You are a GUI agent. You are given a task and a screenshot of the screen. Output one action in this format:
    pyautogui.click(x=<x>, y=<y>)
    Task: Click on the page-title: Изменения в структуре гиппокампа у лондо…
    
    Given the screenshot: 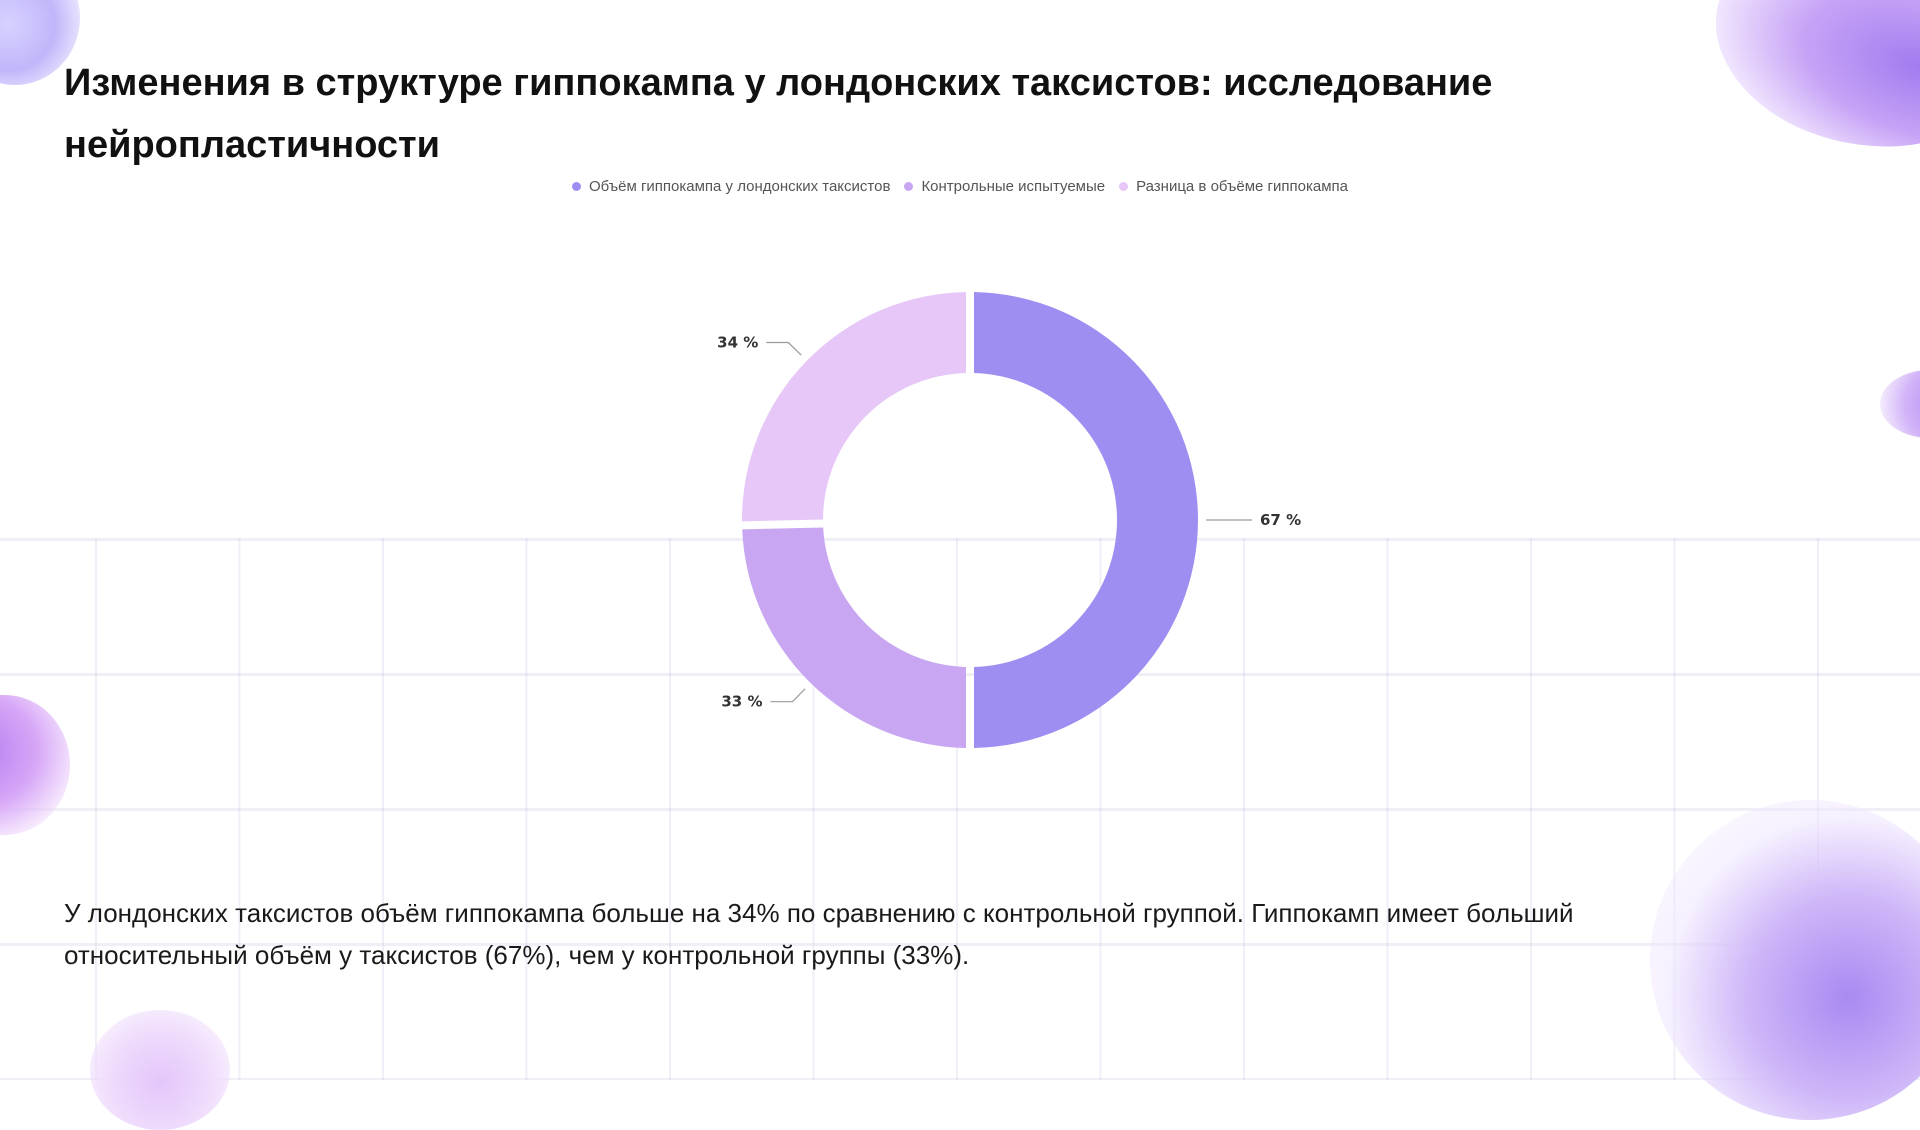 What is the action you would take?
    pyautogui.click(x=778, y=114)
    